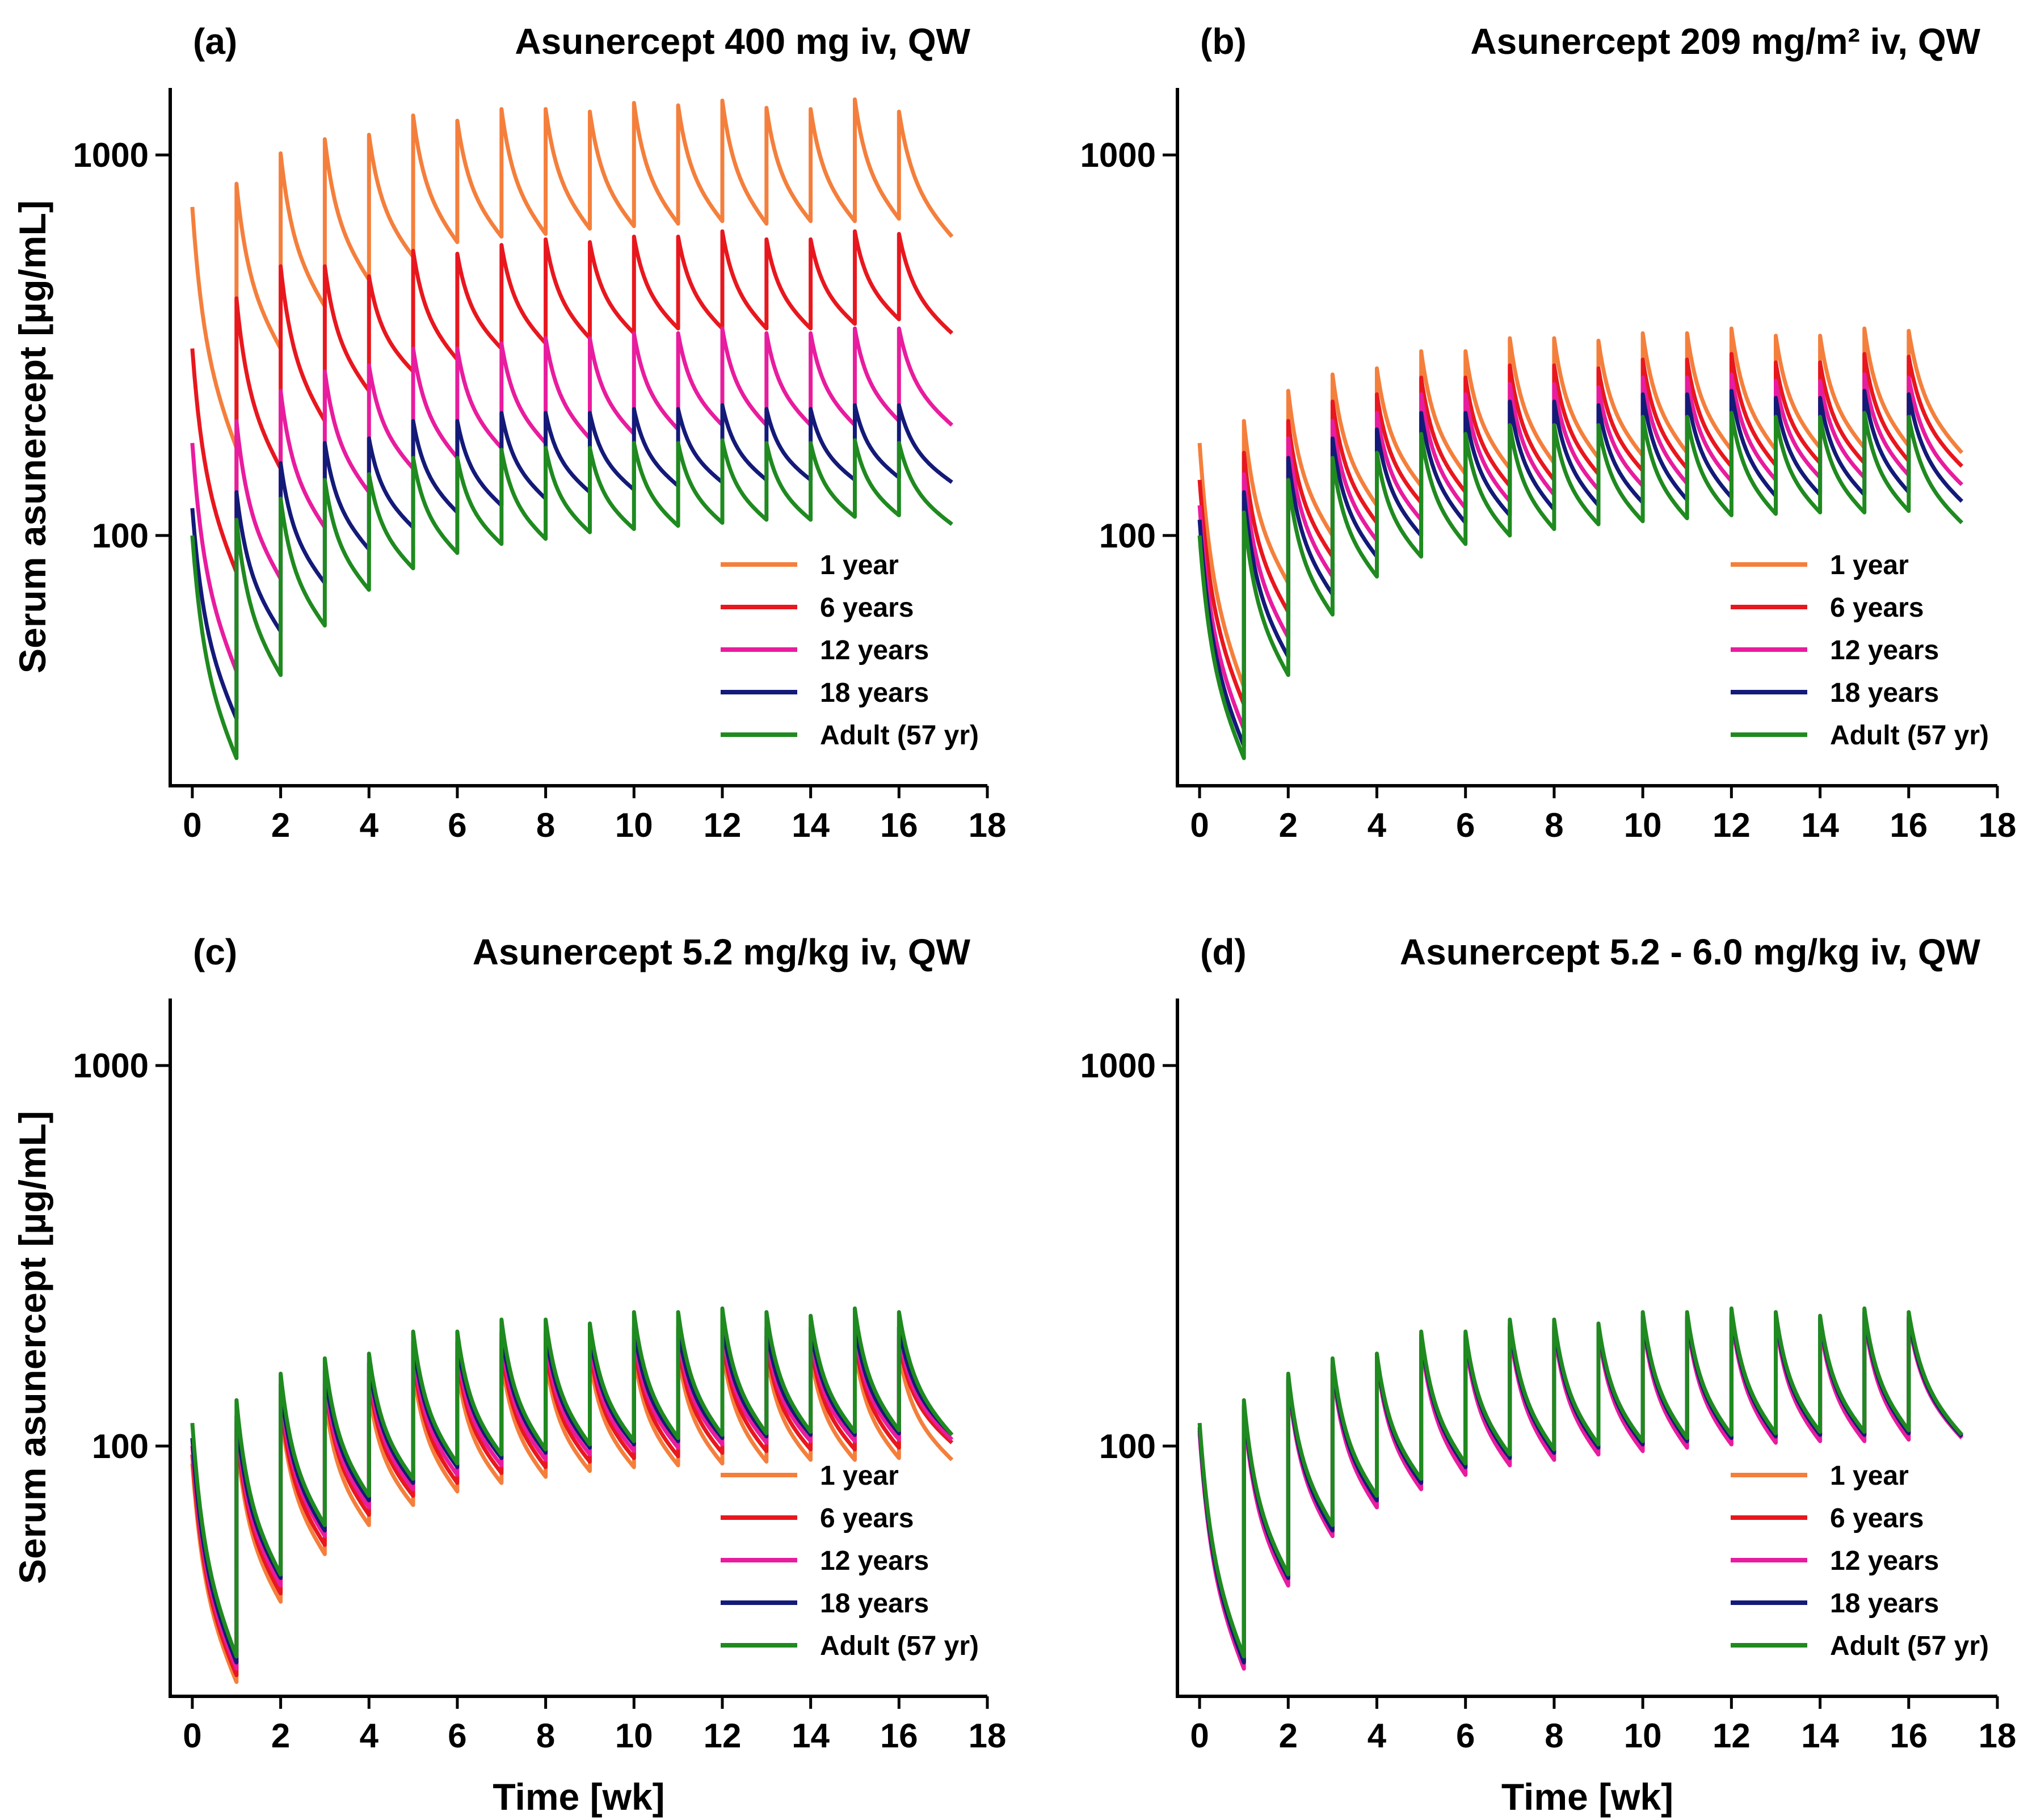 Image resolution: width=2028 pixels, height=1820 pixels. I want to click on panel-title: Asunercept 5.2 mg/kg iv, QW, so click(722, 952).